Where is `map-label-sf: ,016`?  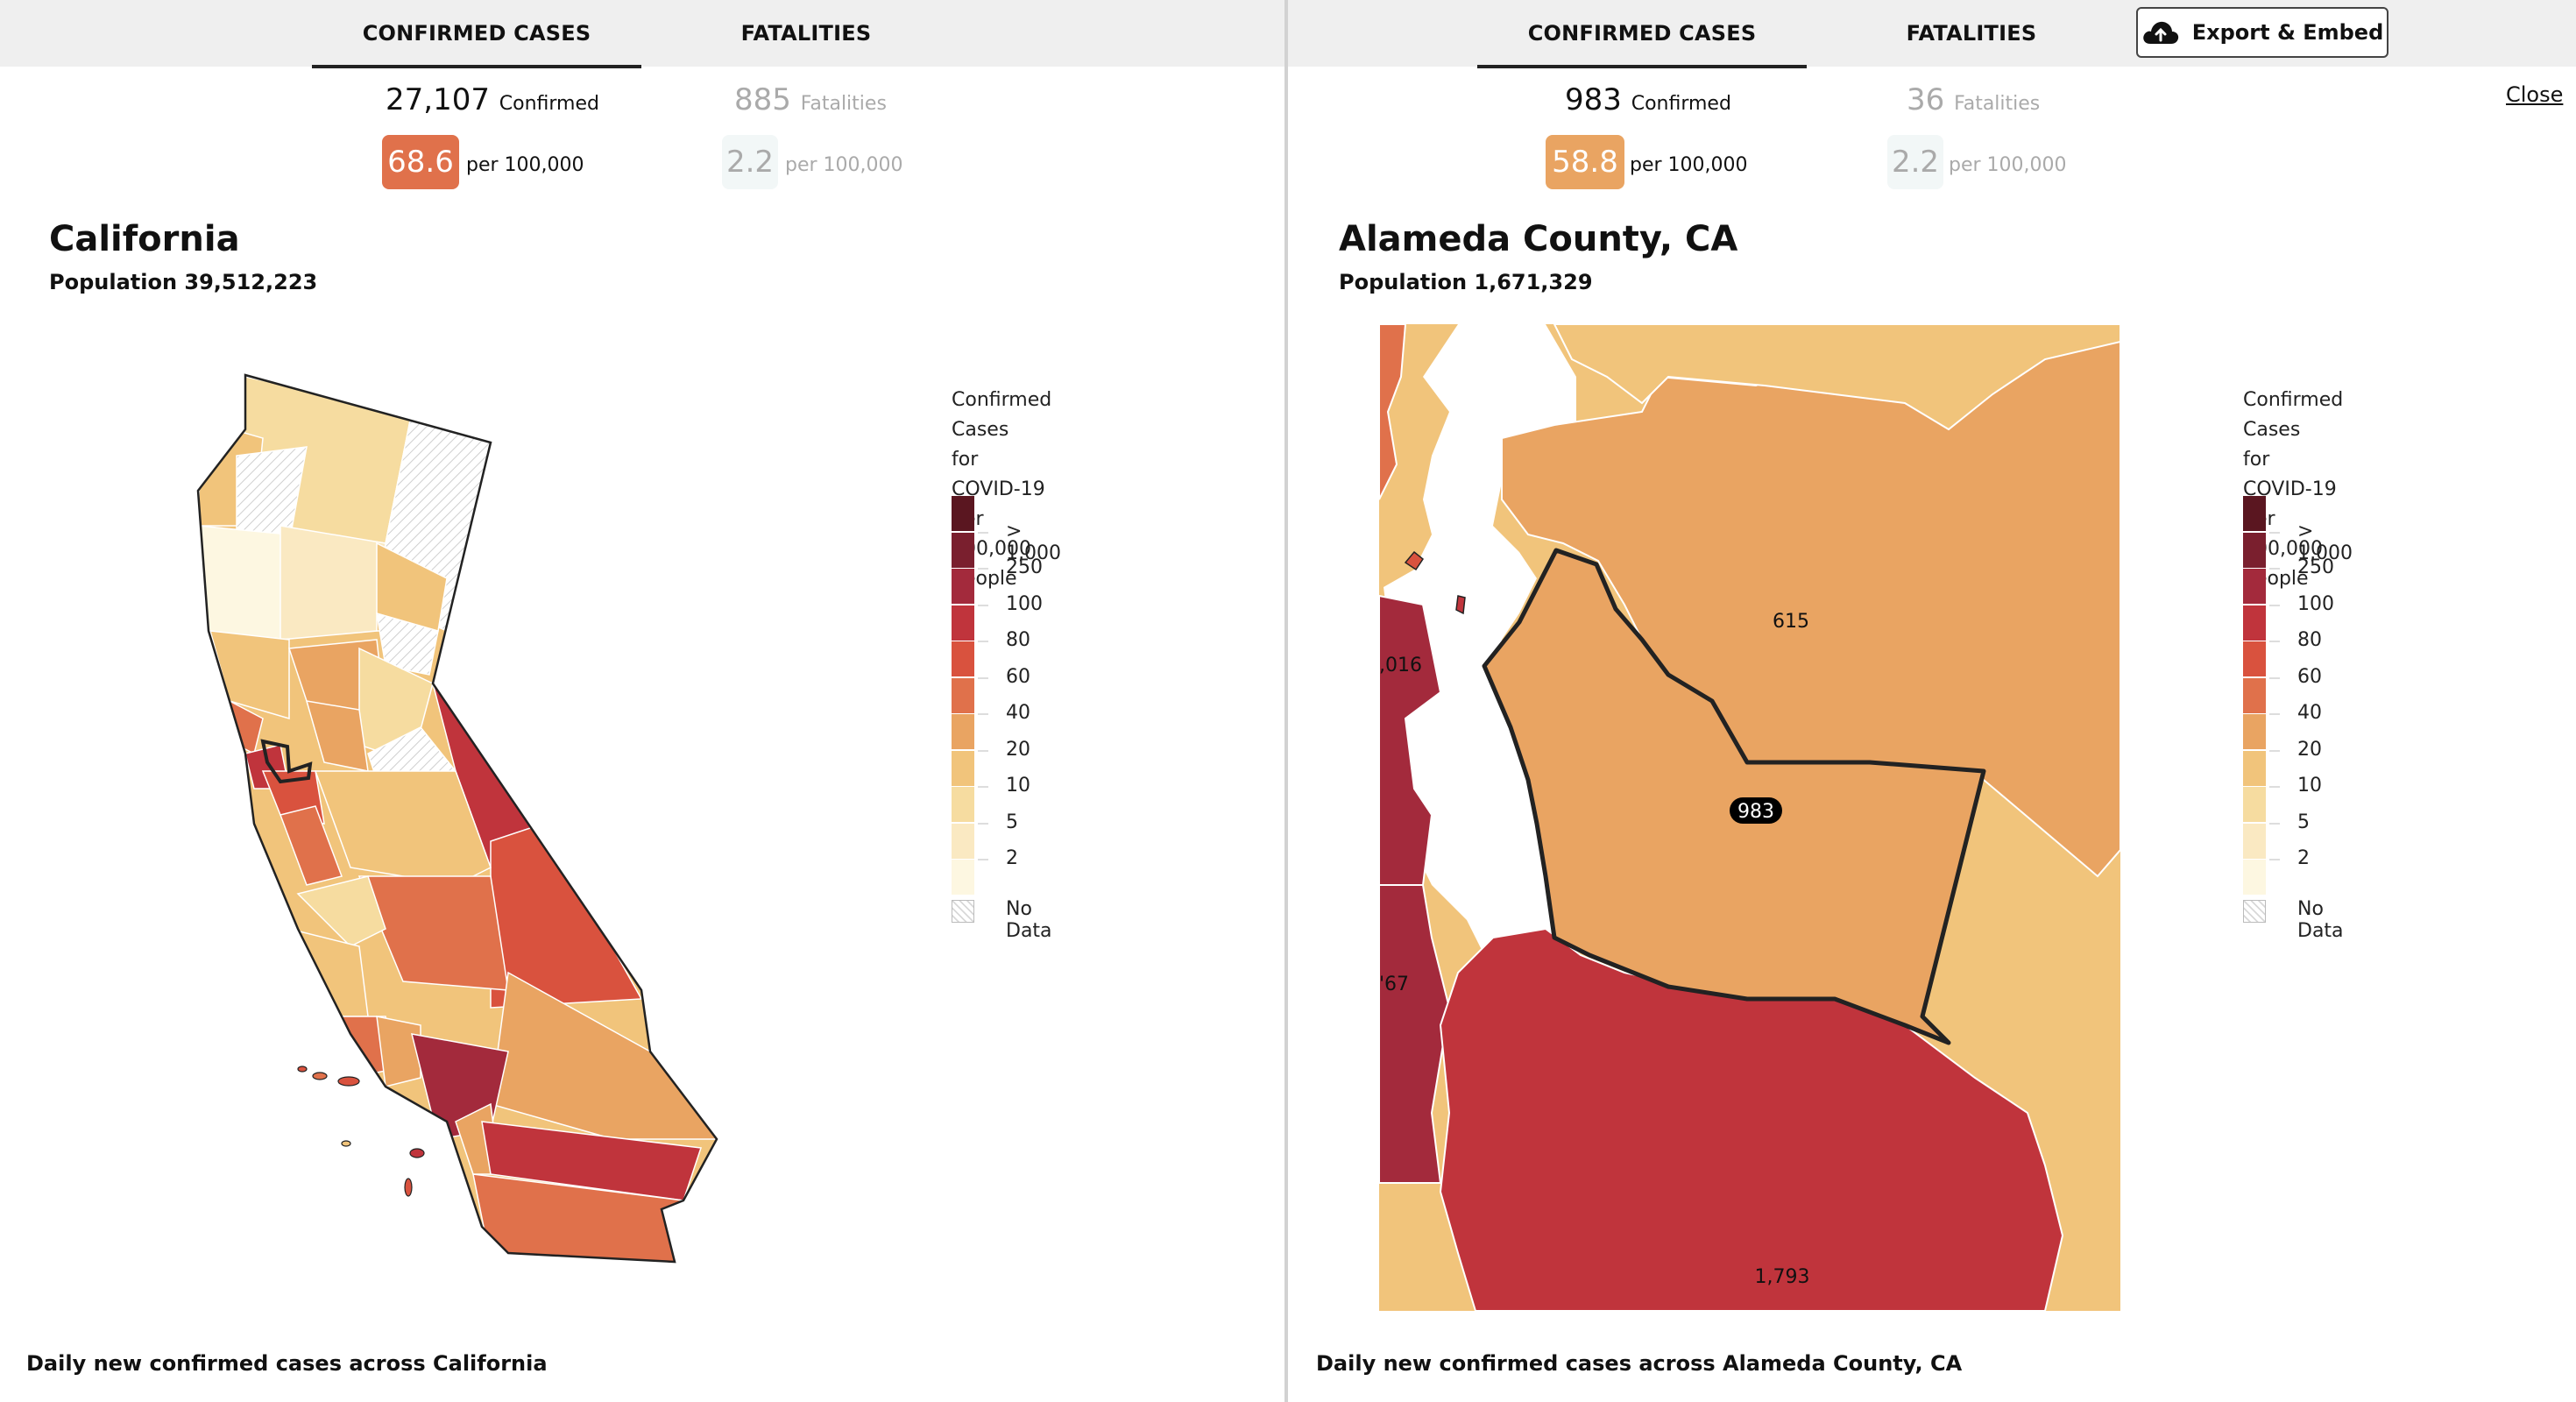
map-label-sf: ,016 is located at coordinates (1400, 665).